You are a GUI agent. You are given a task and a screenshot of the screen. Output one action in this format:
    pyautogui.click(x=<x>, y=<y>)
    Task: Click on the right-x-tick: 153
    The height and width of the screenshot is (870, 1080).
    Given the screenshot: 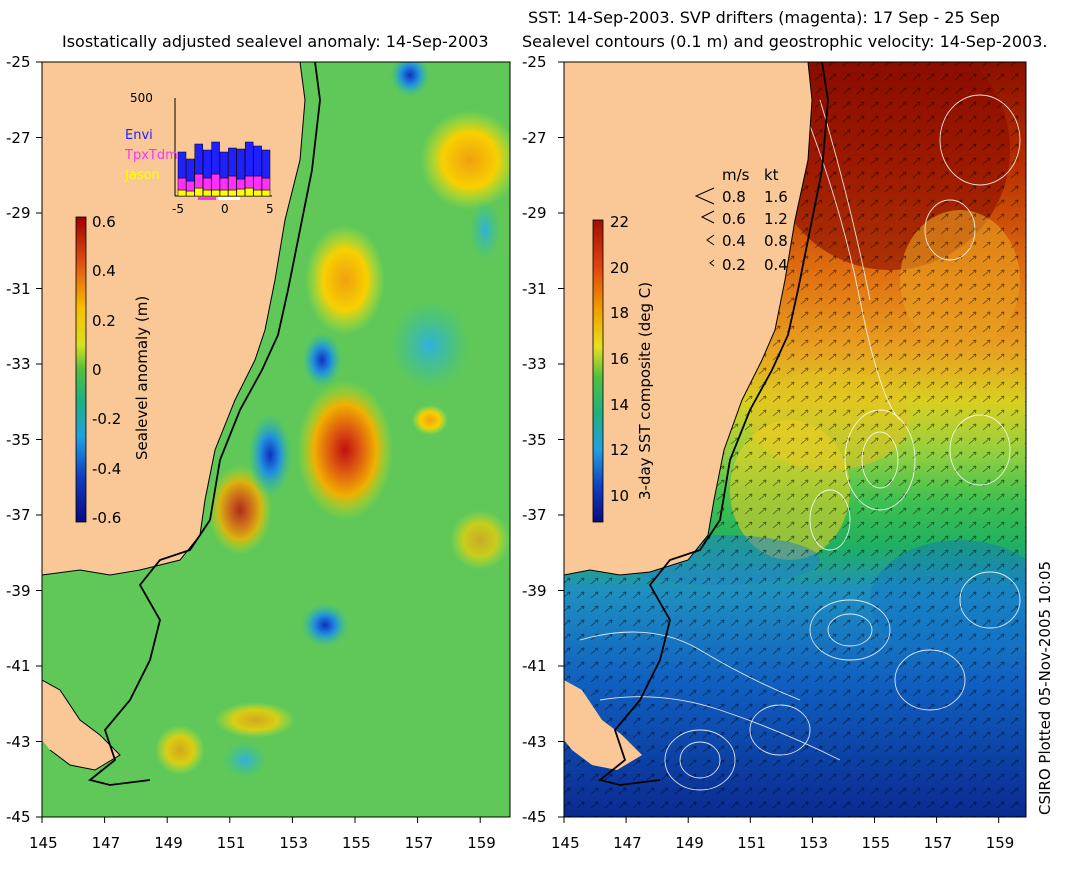 What is the action you would take?
    pyautogui.click(x=814, y=843)
    